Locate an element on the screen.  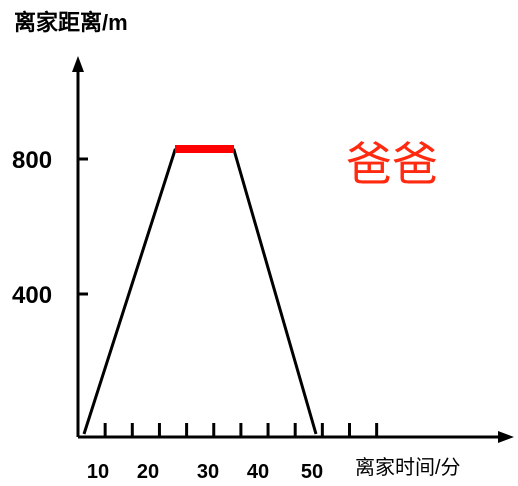
x-tick-label: 50 is located at coordinates (312, 472).